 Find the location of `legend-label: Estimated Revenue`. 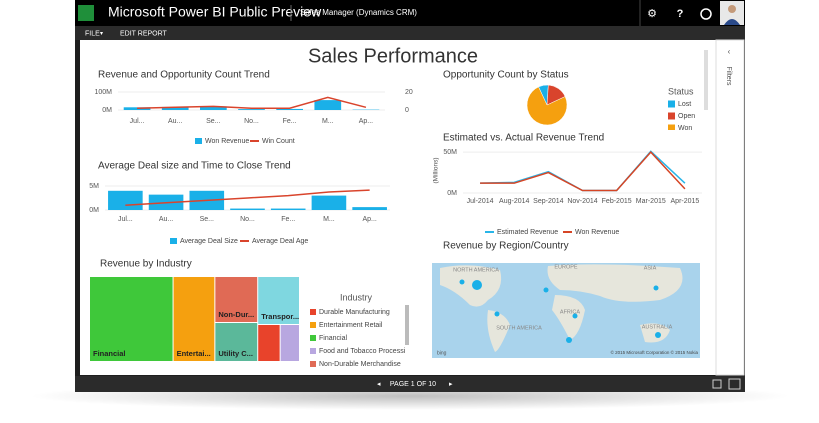

legend-label: Estimated Revenue is located at coordinates (527, 232).